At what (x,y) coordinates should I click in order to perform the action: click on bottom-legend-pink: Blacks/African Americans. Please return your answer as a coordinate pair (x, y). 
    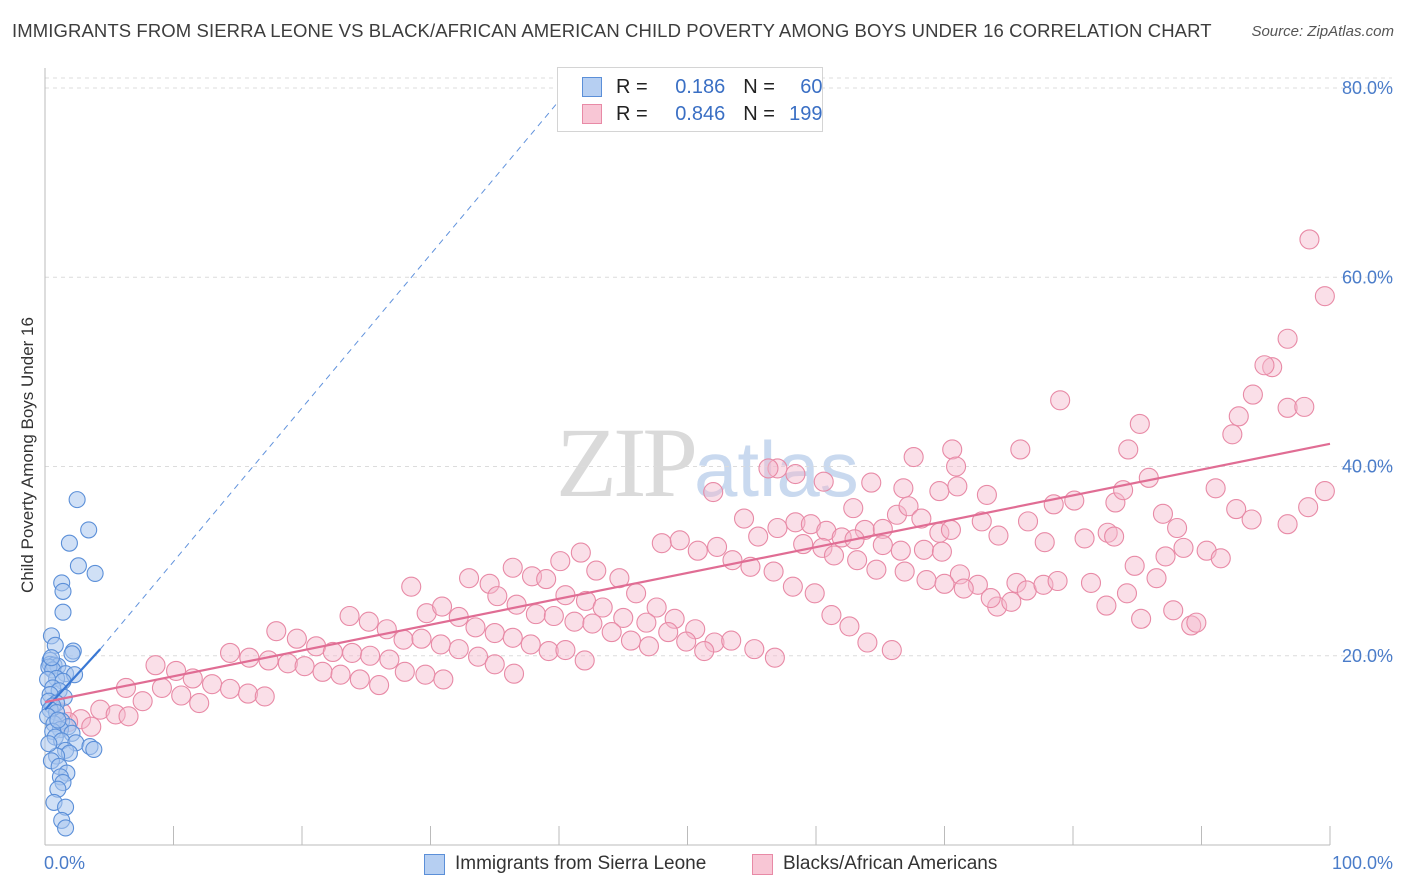
    Looking at the image, I should click on (874, 864).